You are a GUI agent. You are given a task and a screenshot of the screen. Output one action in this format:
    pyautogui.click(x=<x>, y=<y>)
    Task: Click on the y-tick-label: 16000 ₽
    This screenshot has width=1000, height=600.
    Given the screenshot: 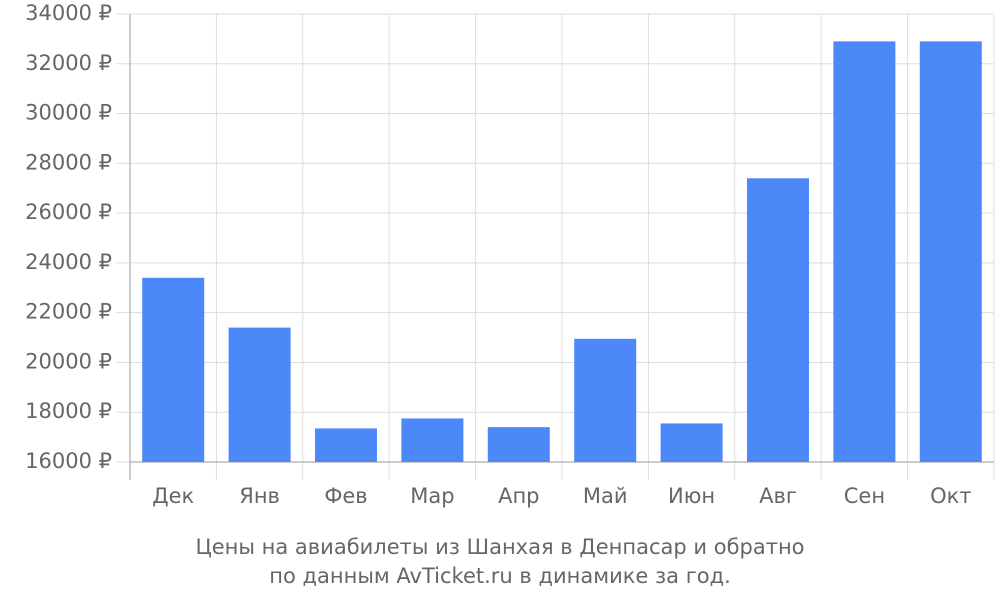 What is the action you would take?
    pyautogui.click(x=68, y=461)
    